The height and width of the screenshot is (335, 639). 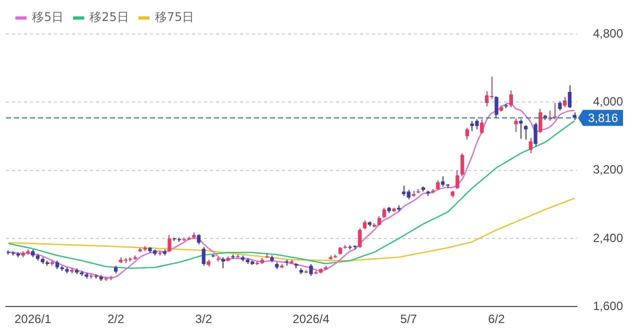 What do you see at coordinates (608, 101) in the screenshot?
I see `y-tick-label: 4,000` at bounding box center [608, 101].